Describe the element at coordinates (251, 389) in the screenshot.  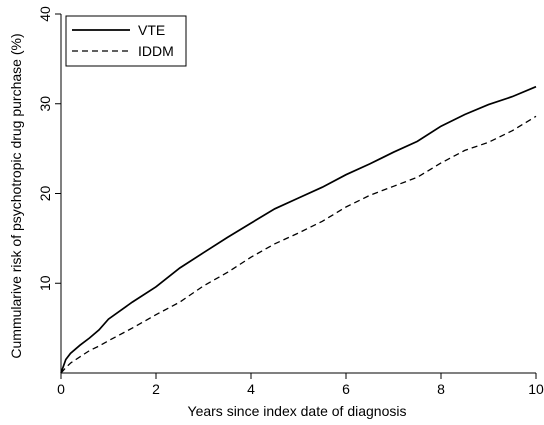
I see `x-tick-label: 4` at that location.